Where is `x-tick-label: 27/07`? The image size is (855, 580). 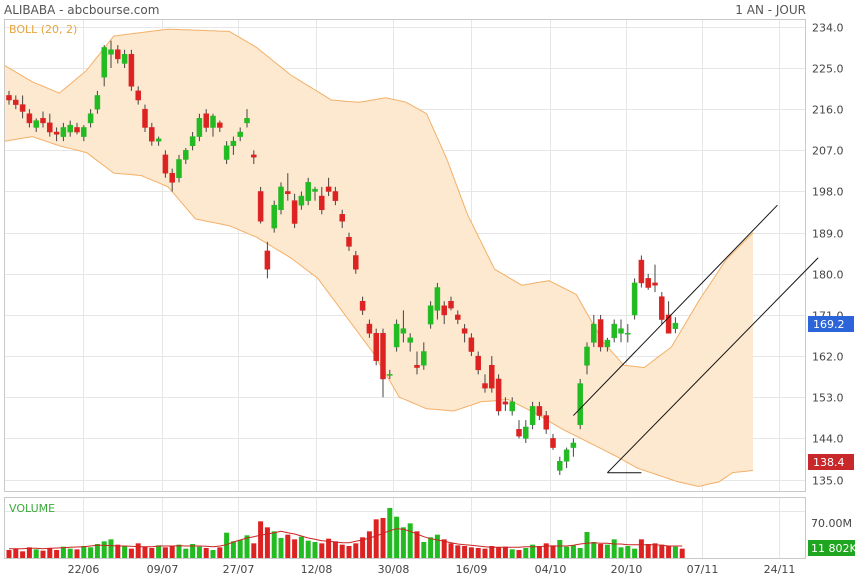 x-tick-label: 27/07 is located at coordinates (239, 569).